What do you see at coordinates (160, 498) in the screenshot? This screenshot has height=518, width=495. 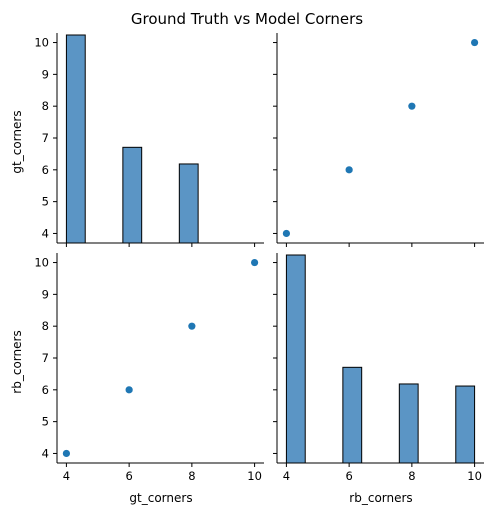 I see `x-axis-label-gt: gt_corners` at bounding box center [160, 498].